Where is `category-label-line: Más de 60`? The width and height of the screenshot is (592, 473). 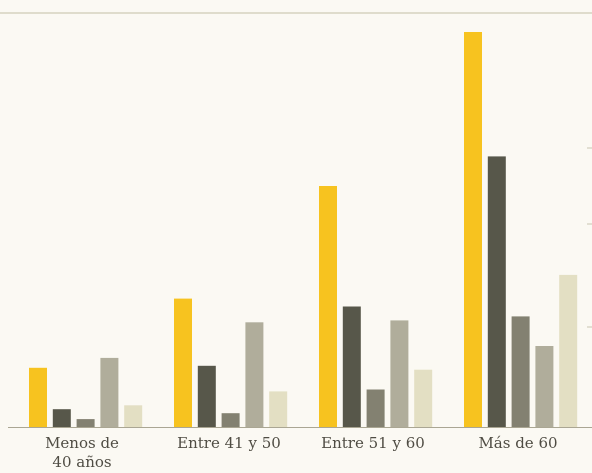 category-label-line: Más de 60 is located at coordinates (517, 443).